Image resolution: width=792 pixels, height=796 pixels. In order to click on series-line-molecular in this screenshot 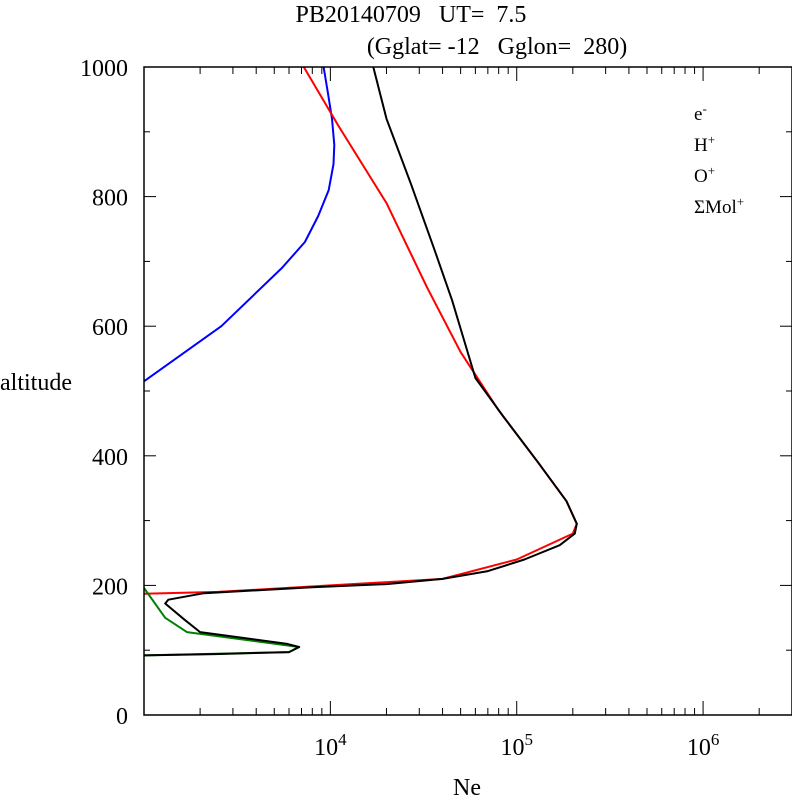, I will do `click(222, 622)`.